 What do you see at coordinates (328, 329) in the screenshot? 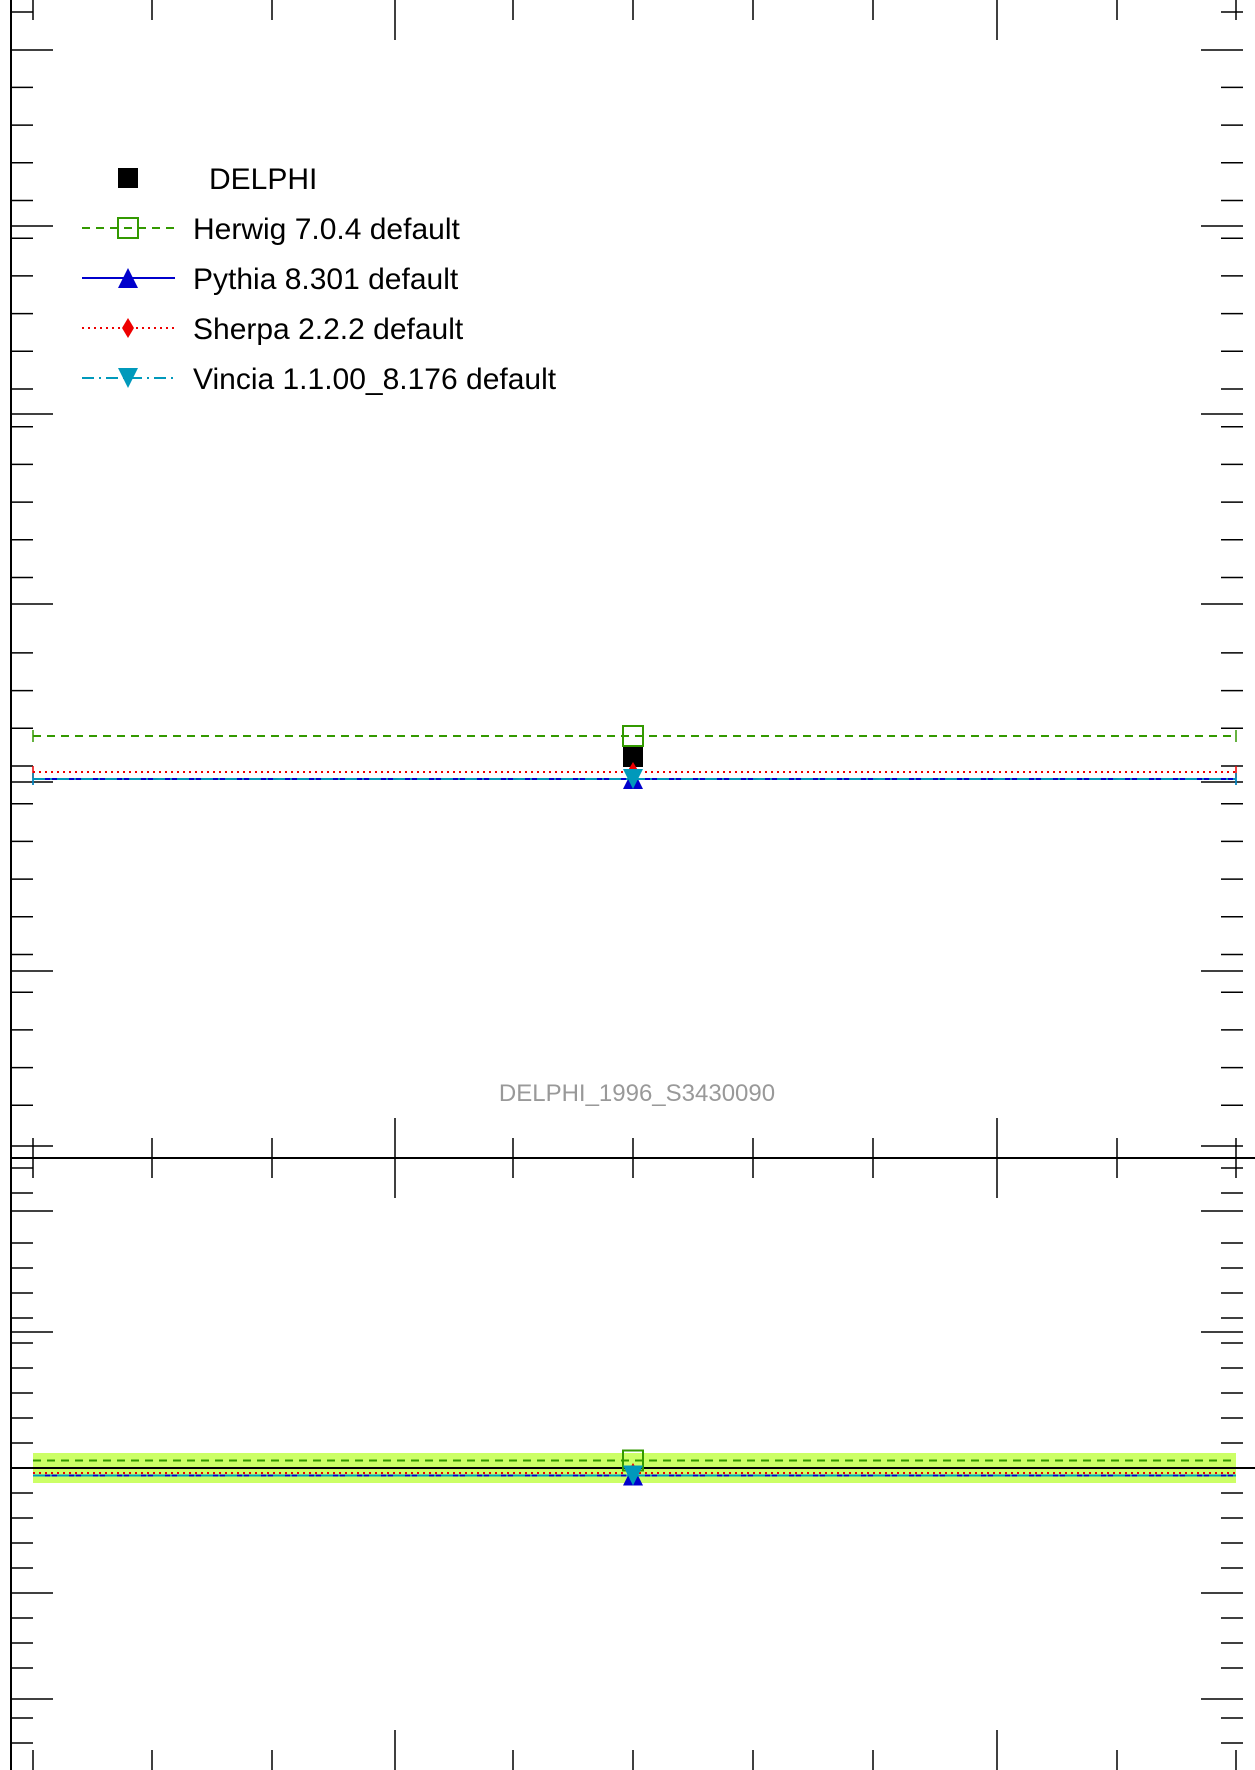
I see `legend-label: Sherpa 2.2.2 default` at bounding box center [328, 329].